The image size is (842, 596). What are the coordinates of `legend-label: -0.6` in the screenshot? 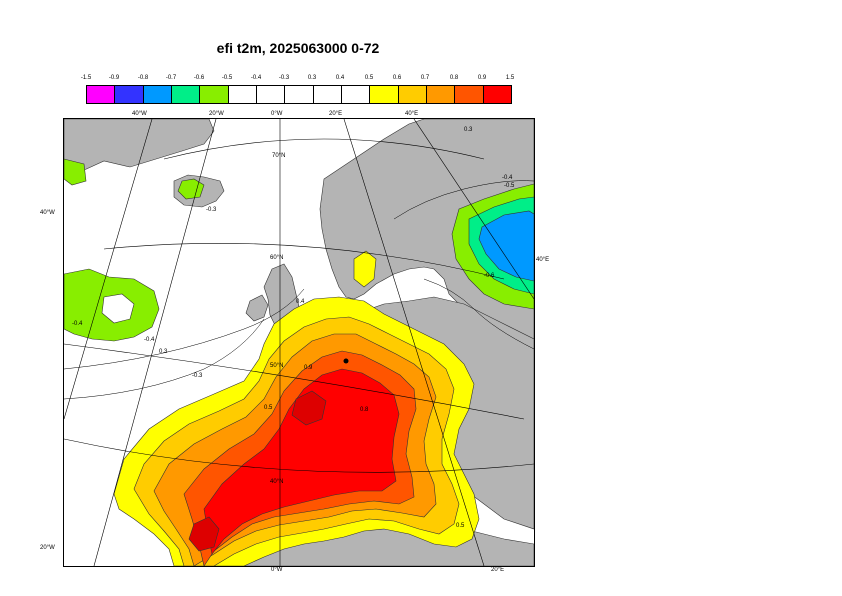 It's located at (199, 78).